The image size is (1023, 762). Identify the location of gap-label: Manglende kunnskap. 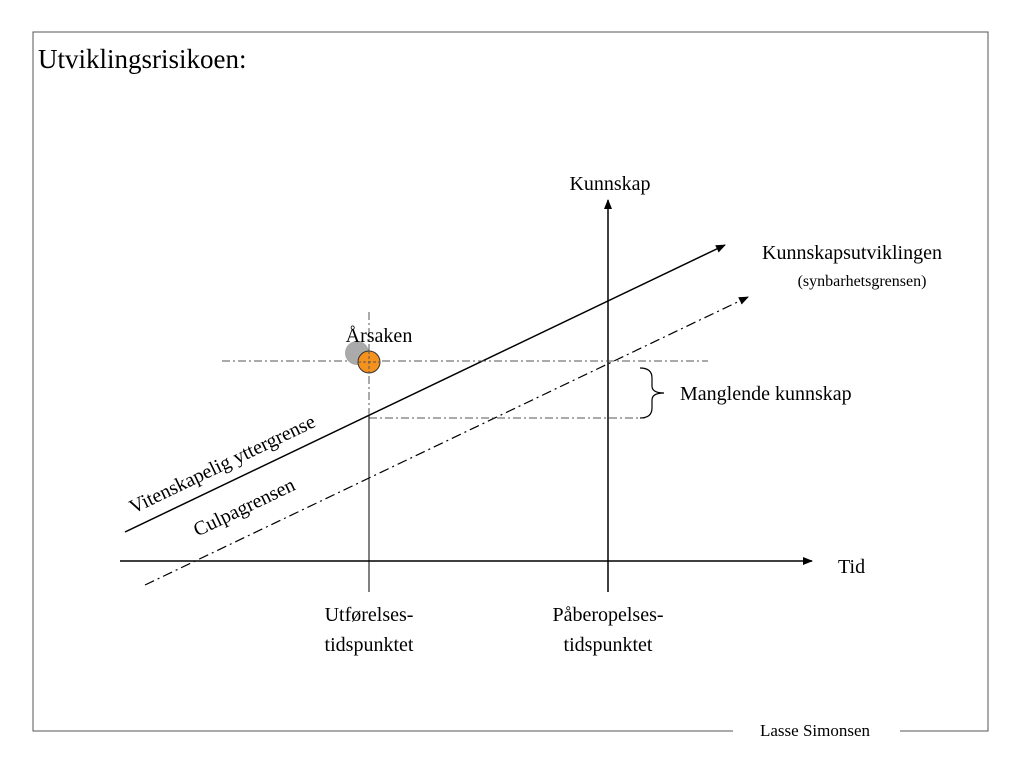
(766, 394).